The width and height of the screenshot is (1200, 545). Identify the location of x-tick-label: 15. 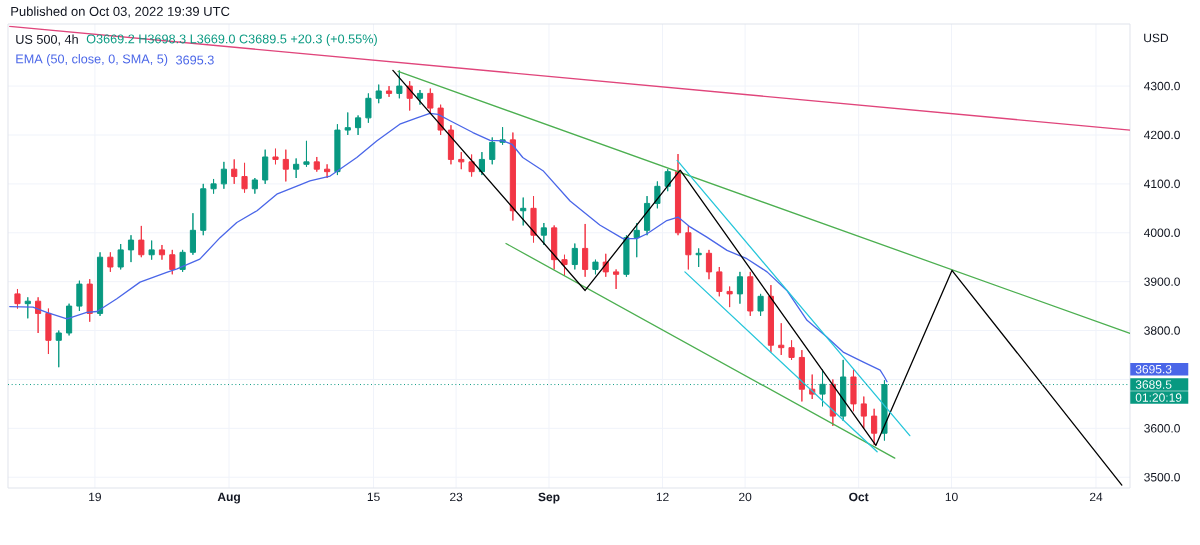
(373, 497).